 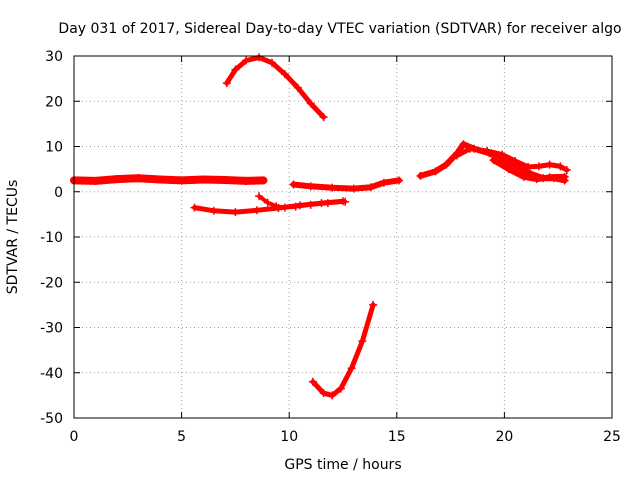 I want to click on x-axis-label: GPS time / hours, so click(x=342, y=465).